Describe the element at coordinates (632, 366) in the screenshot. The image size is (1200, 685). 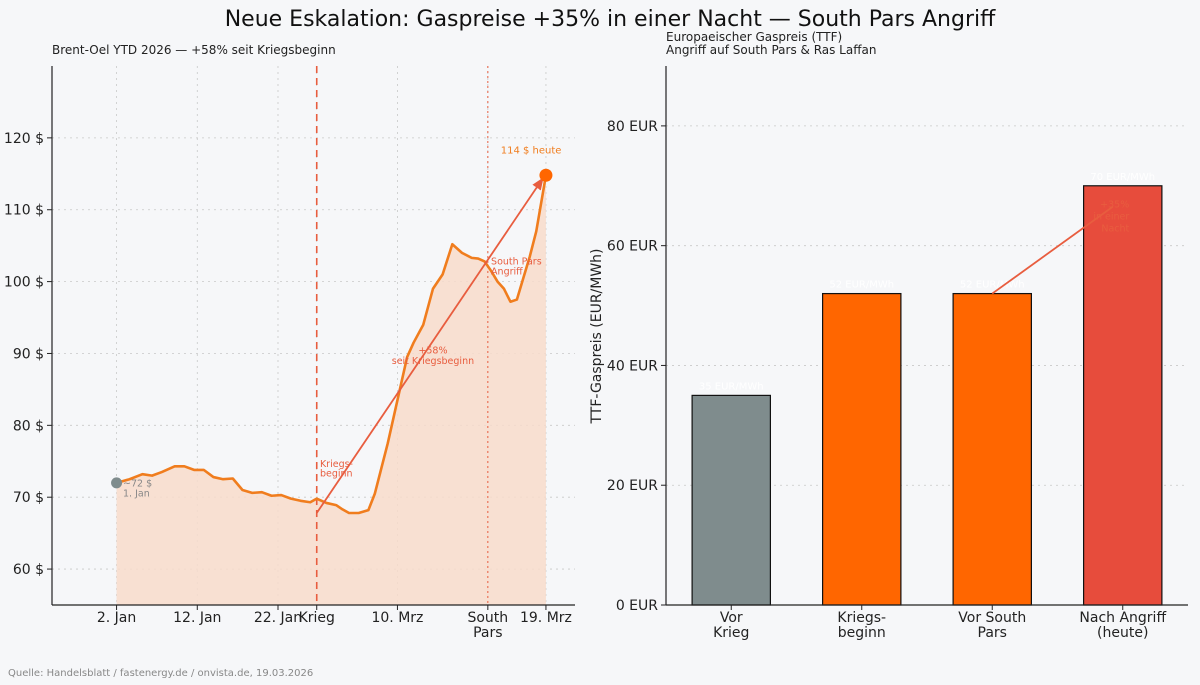
I see `ttf-y-tick-label: 40 EUR` at that location.